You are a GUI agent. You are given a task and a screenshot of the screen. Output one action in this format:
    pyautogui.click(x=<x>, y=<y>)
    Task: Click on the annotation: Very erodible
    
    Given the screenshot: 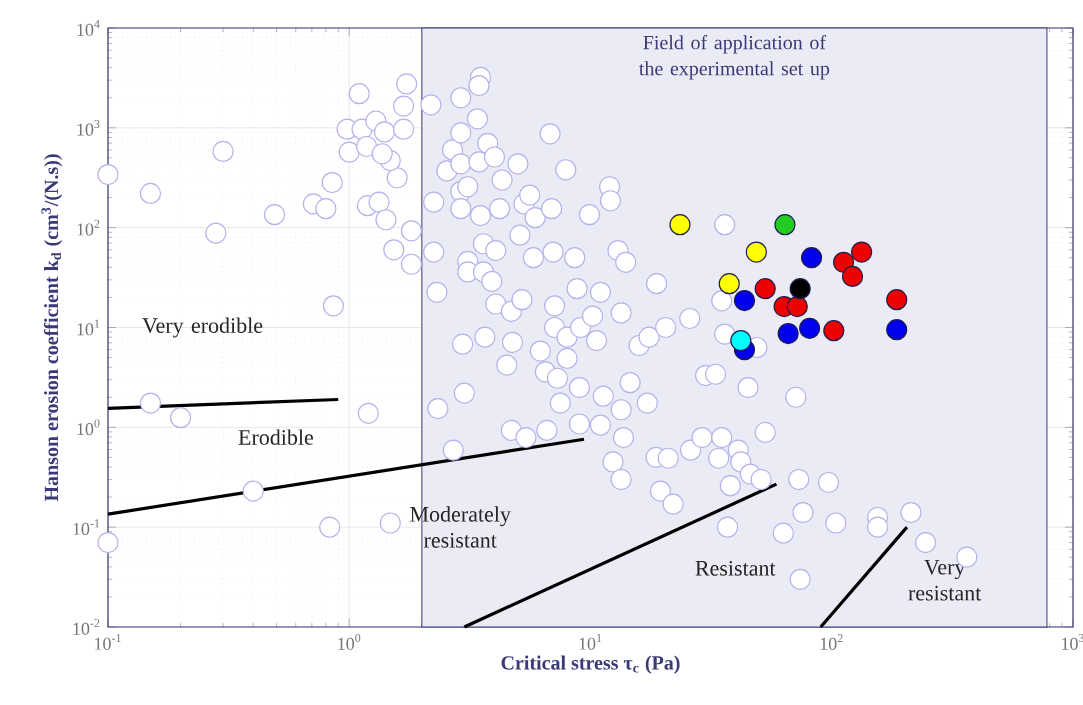 What is the action you would take?
    pyautogui.click(x=202, y=327)
    